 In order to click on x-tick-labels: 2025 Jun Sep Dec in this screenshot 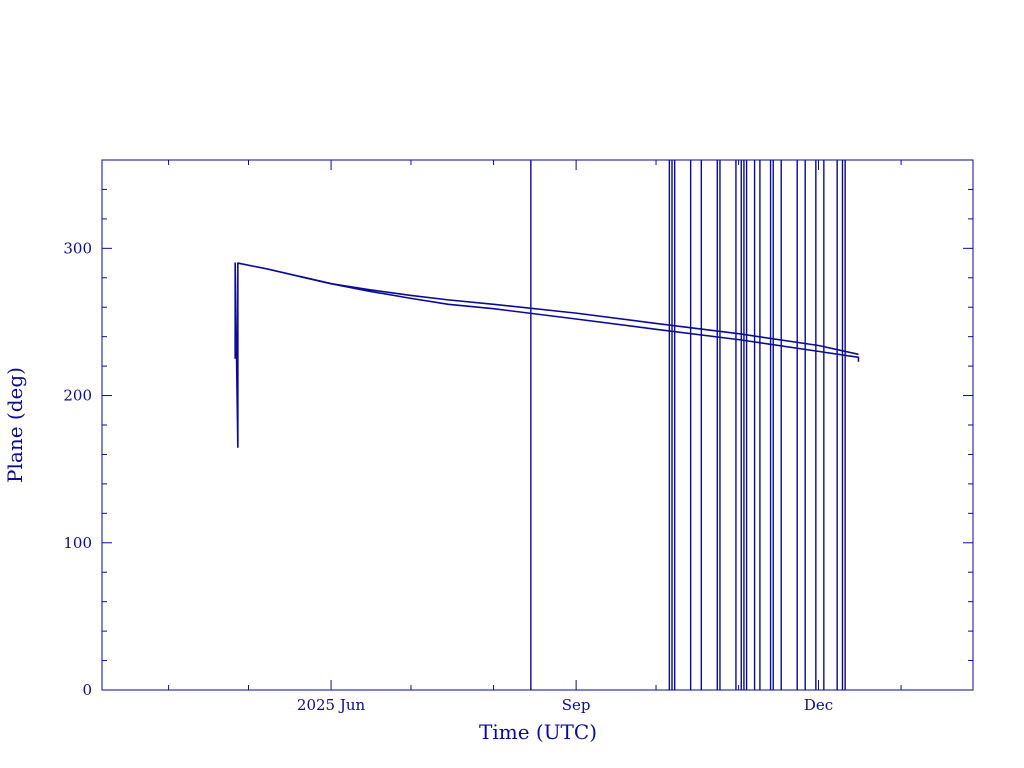, I will do `click(565, 705)`.